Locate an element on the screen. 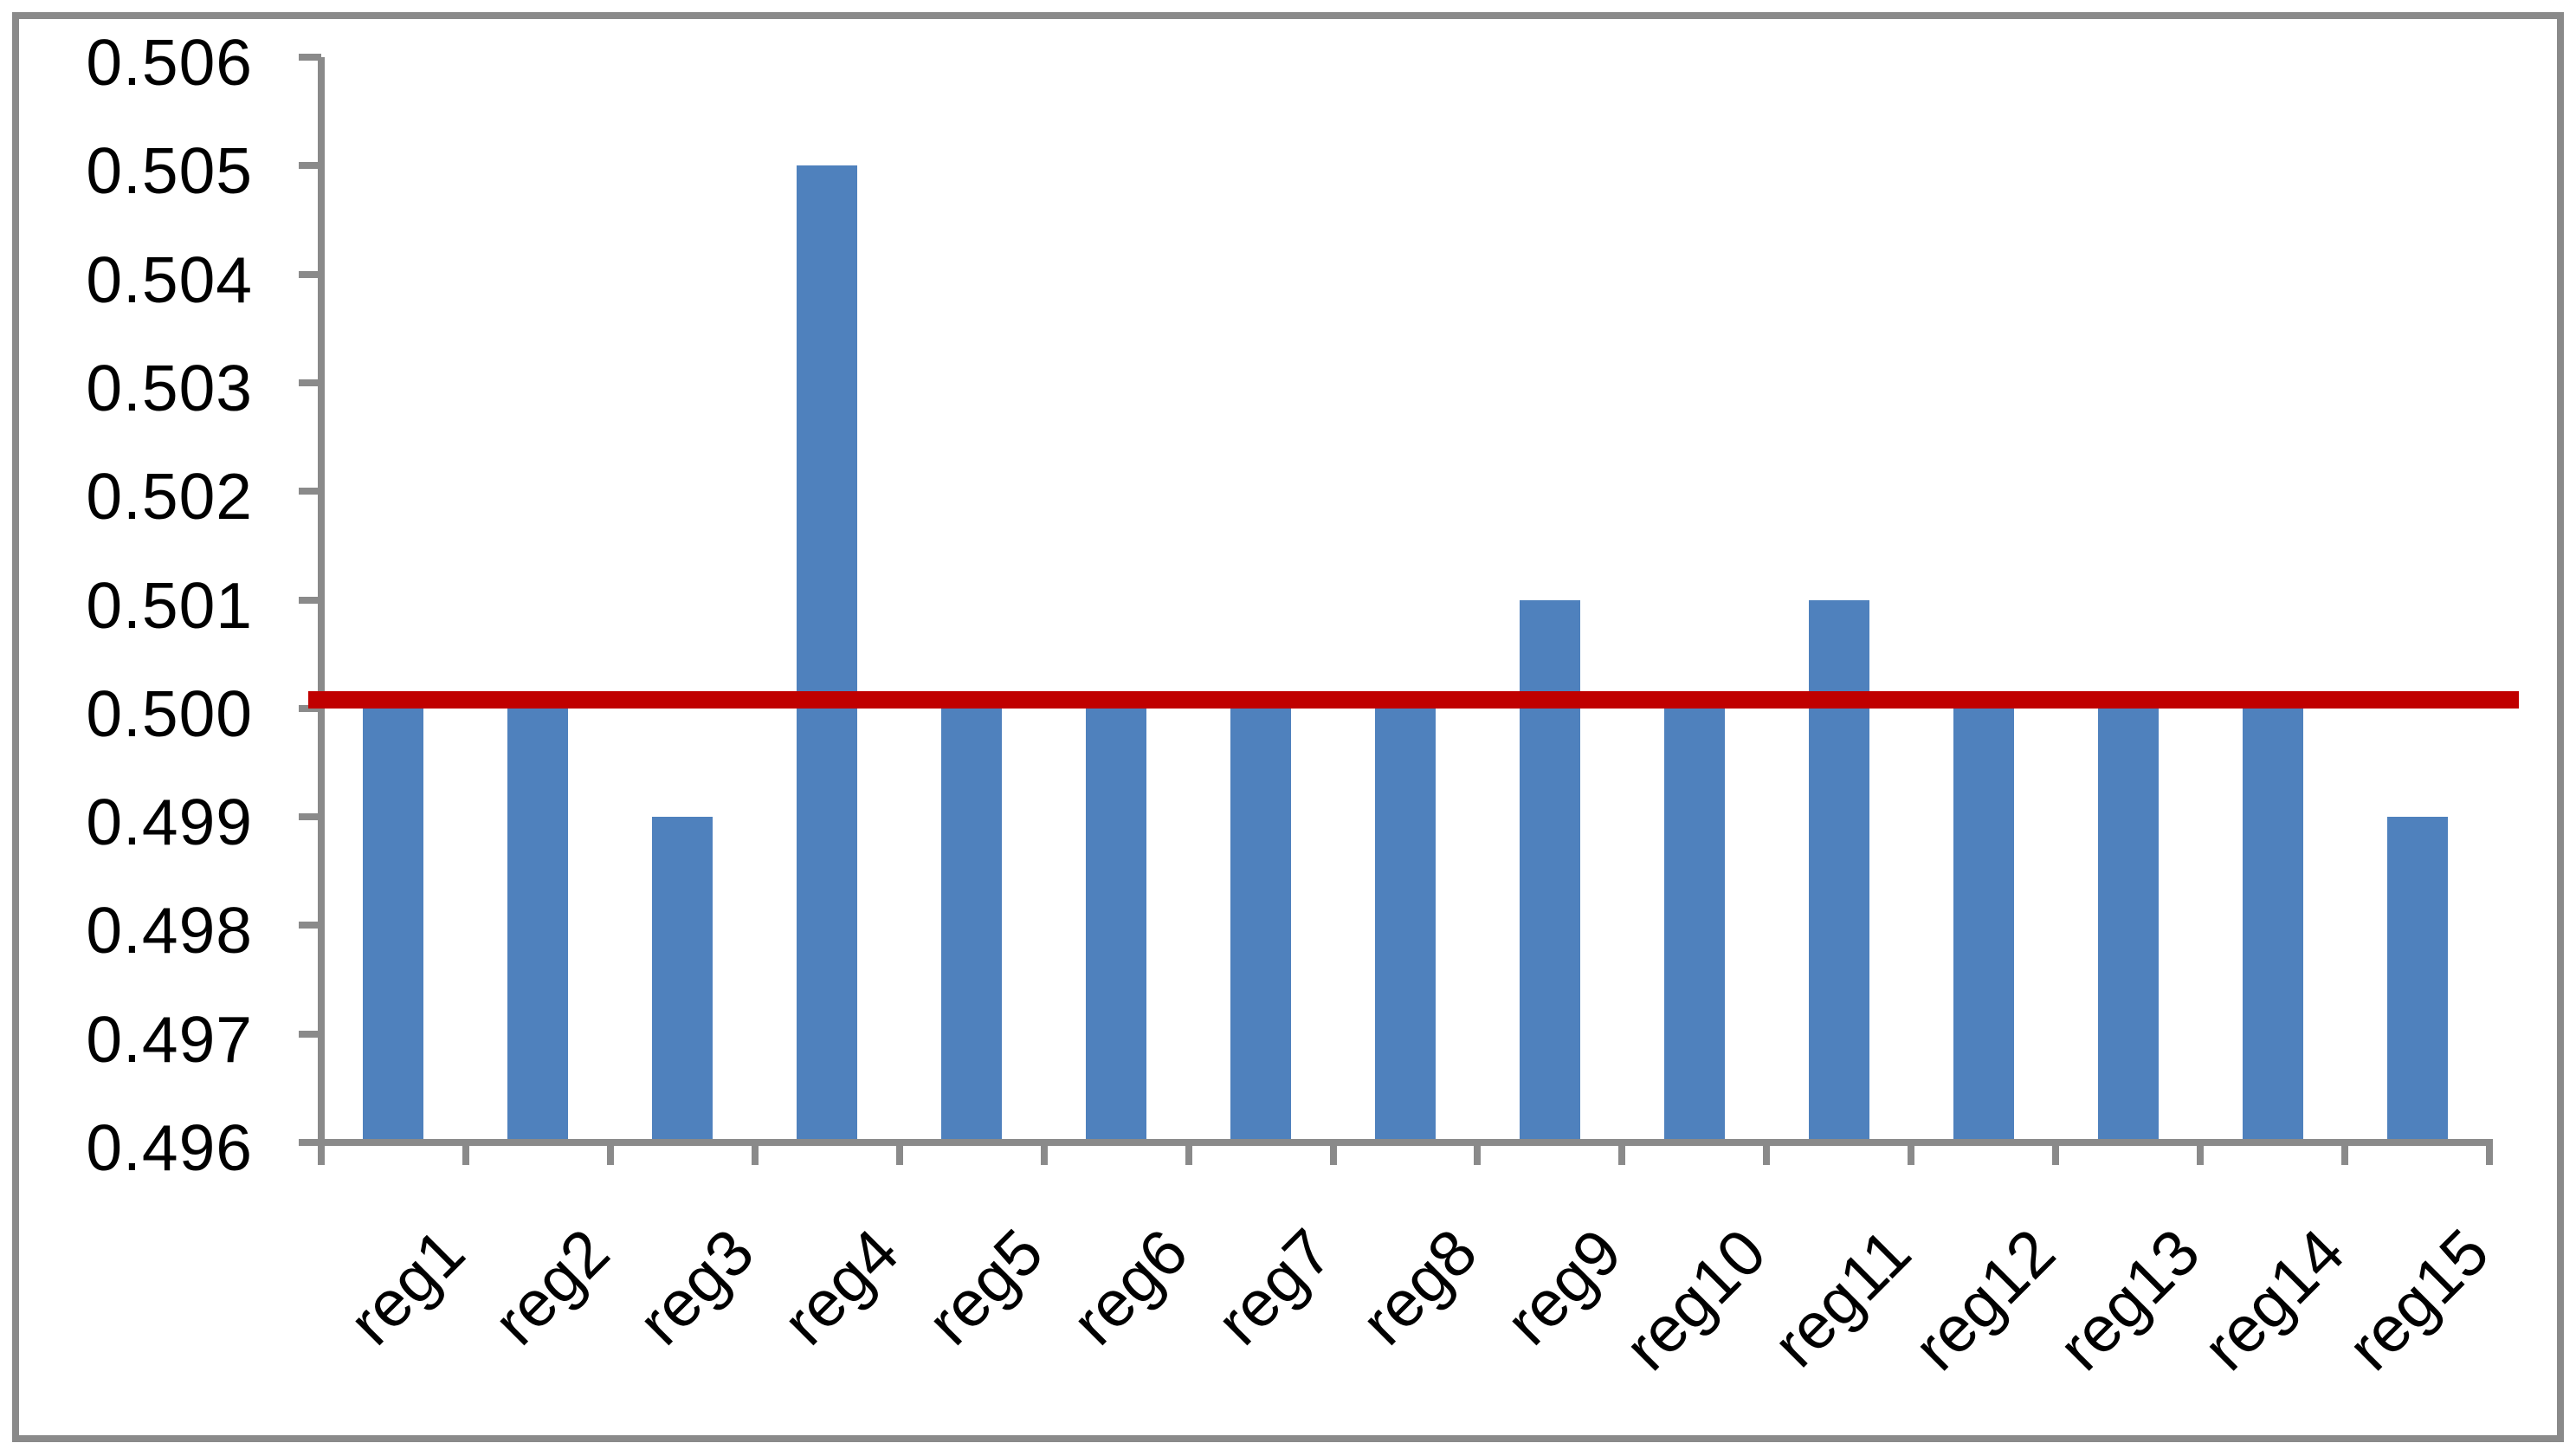 This screenshot has height=1456, width=2576. y-axis-line is located at coordinates (321, 601).